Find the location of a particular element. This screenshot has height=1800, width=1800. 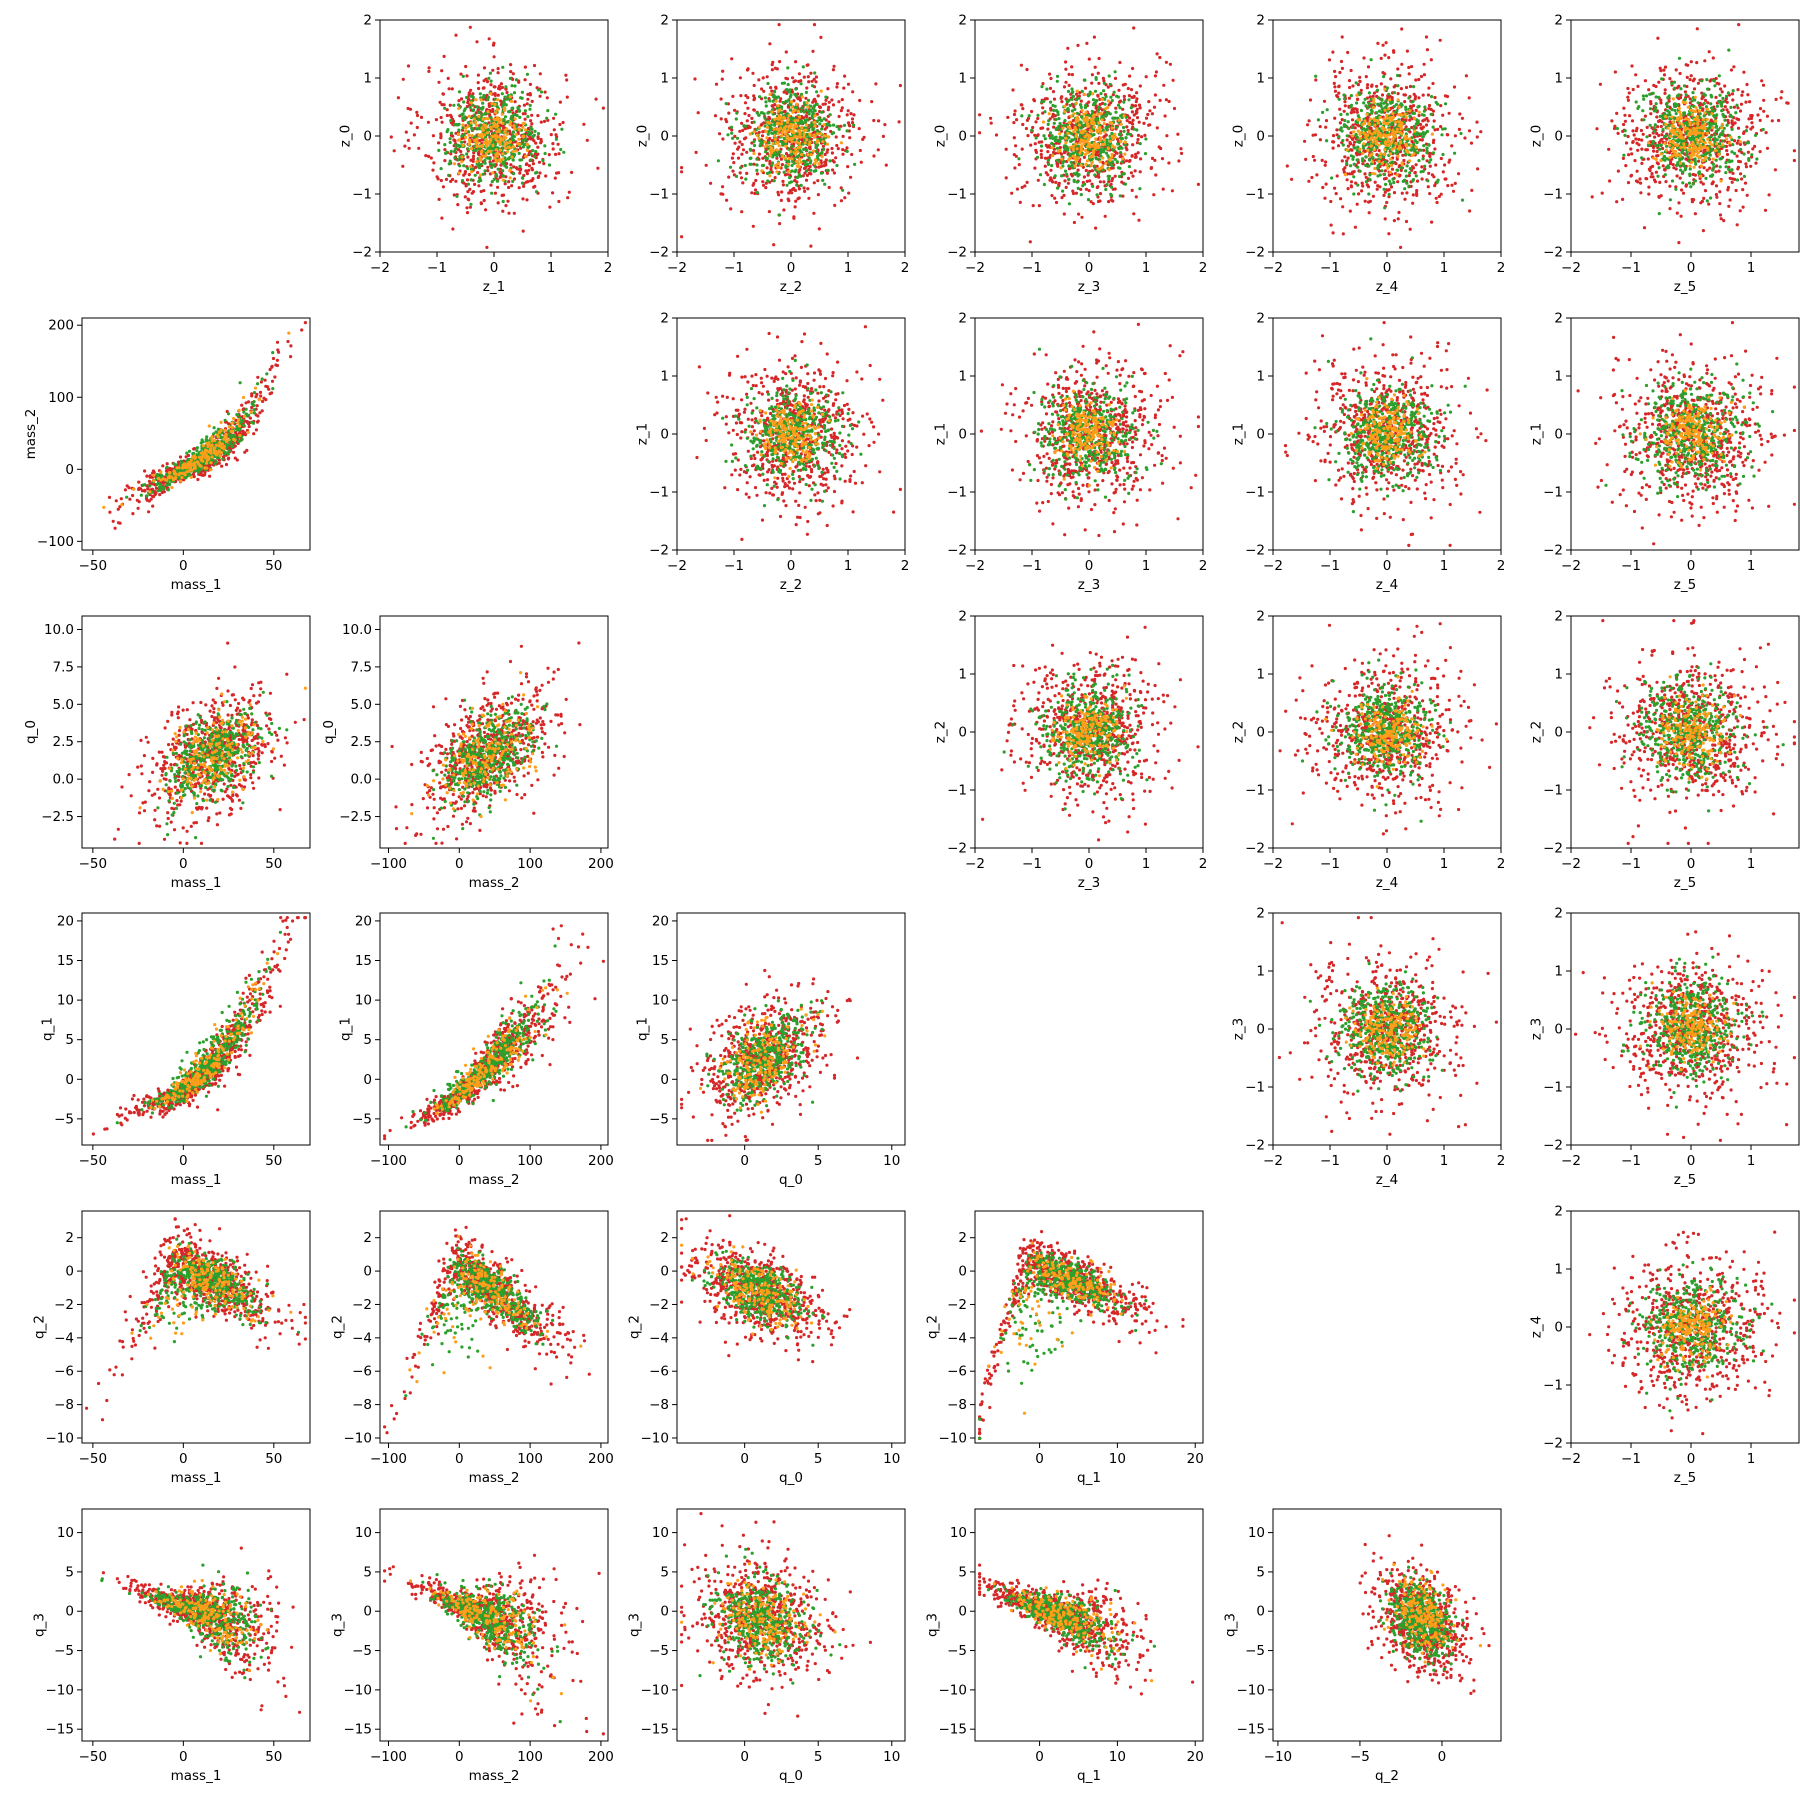

y-tick-label: 1 is located at coordinates (664, 79).